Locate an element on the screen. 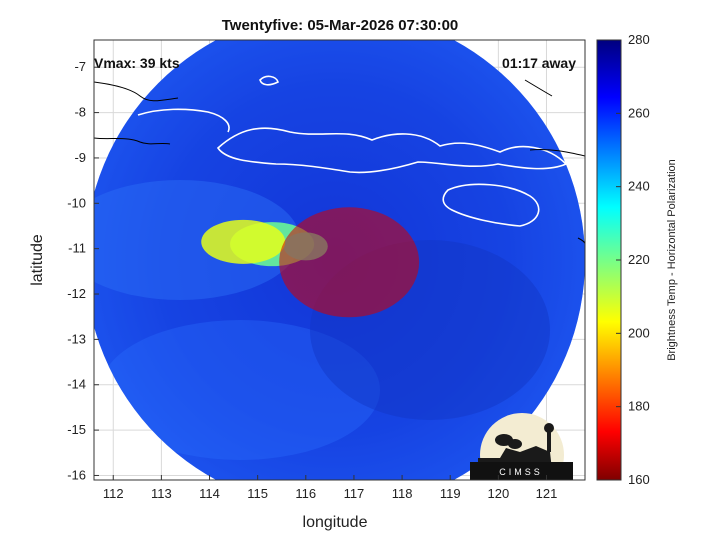  y-tick-label: -16 is located at coordinates (76, 474).